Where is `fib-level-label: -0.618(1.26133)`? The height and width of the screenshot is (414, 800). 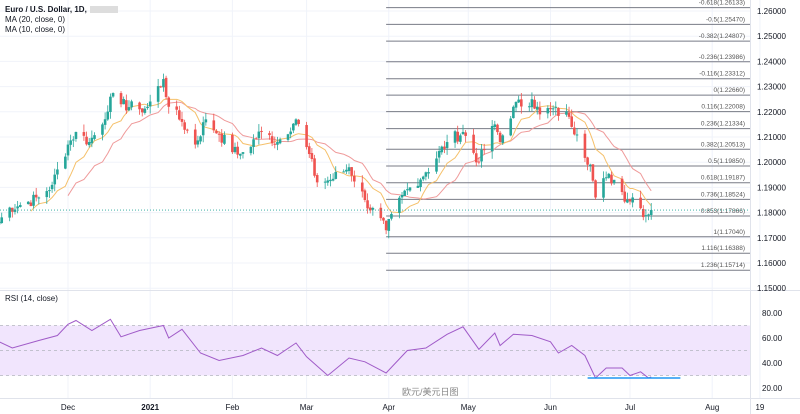
fib-level-label: -0.618(1.26133) is located at coordinates (722, 3).